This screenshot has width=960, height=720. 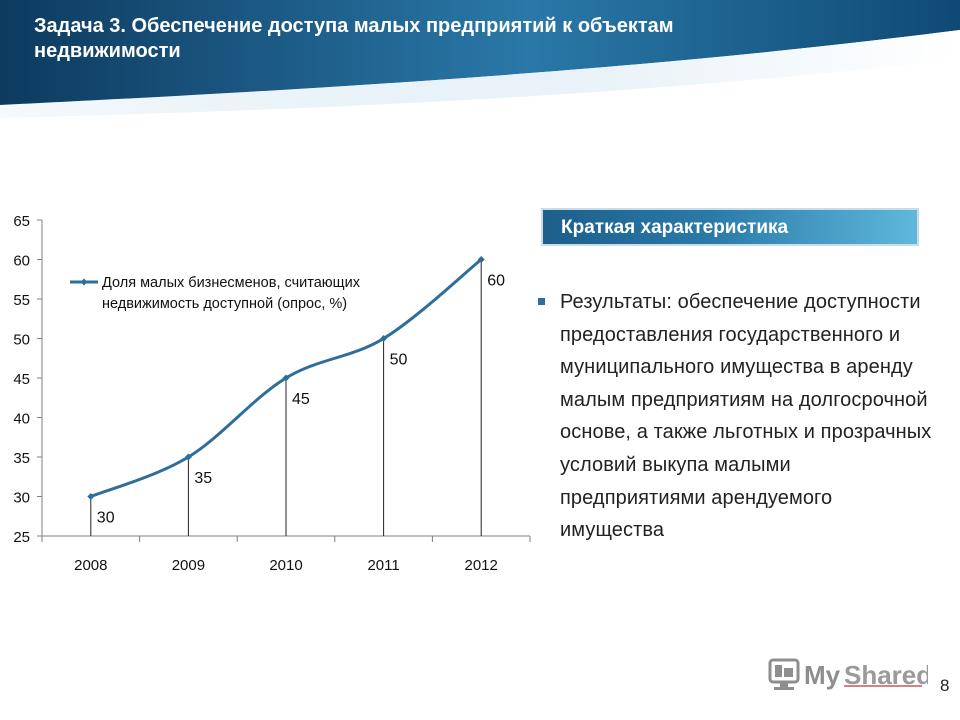 I want to click on data-label: 45, so click(x=301, y=399).